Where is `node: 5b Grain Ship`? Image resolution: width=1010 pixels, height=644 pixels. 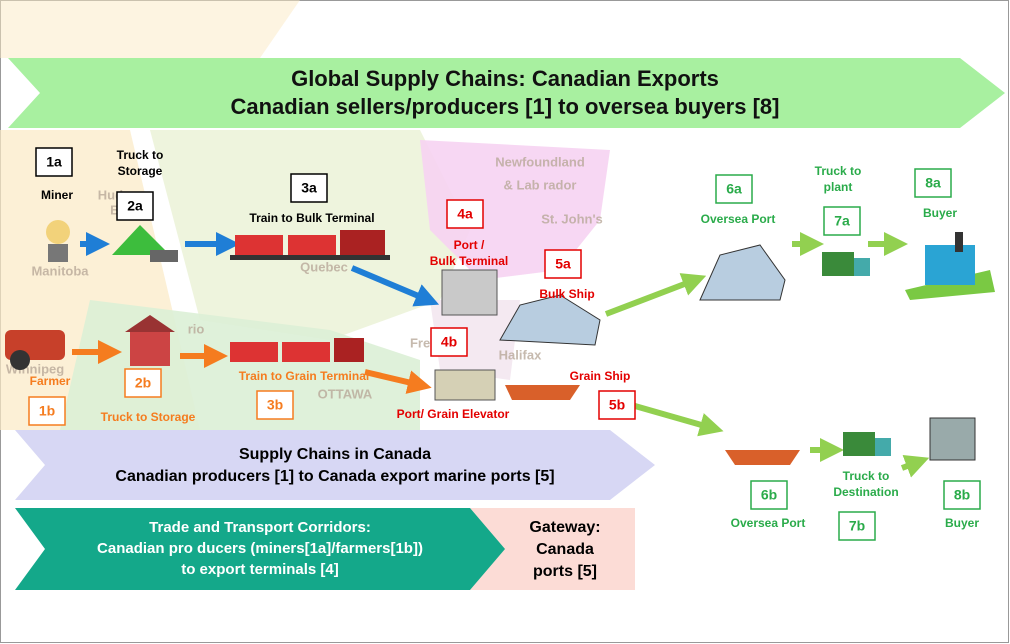 node: 5b Grain Ship is located at coordinates (603, 394).